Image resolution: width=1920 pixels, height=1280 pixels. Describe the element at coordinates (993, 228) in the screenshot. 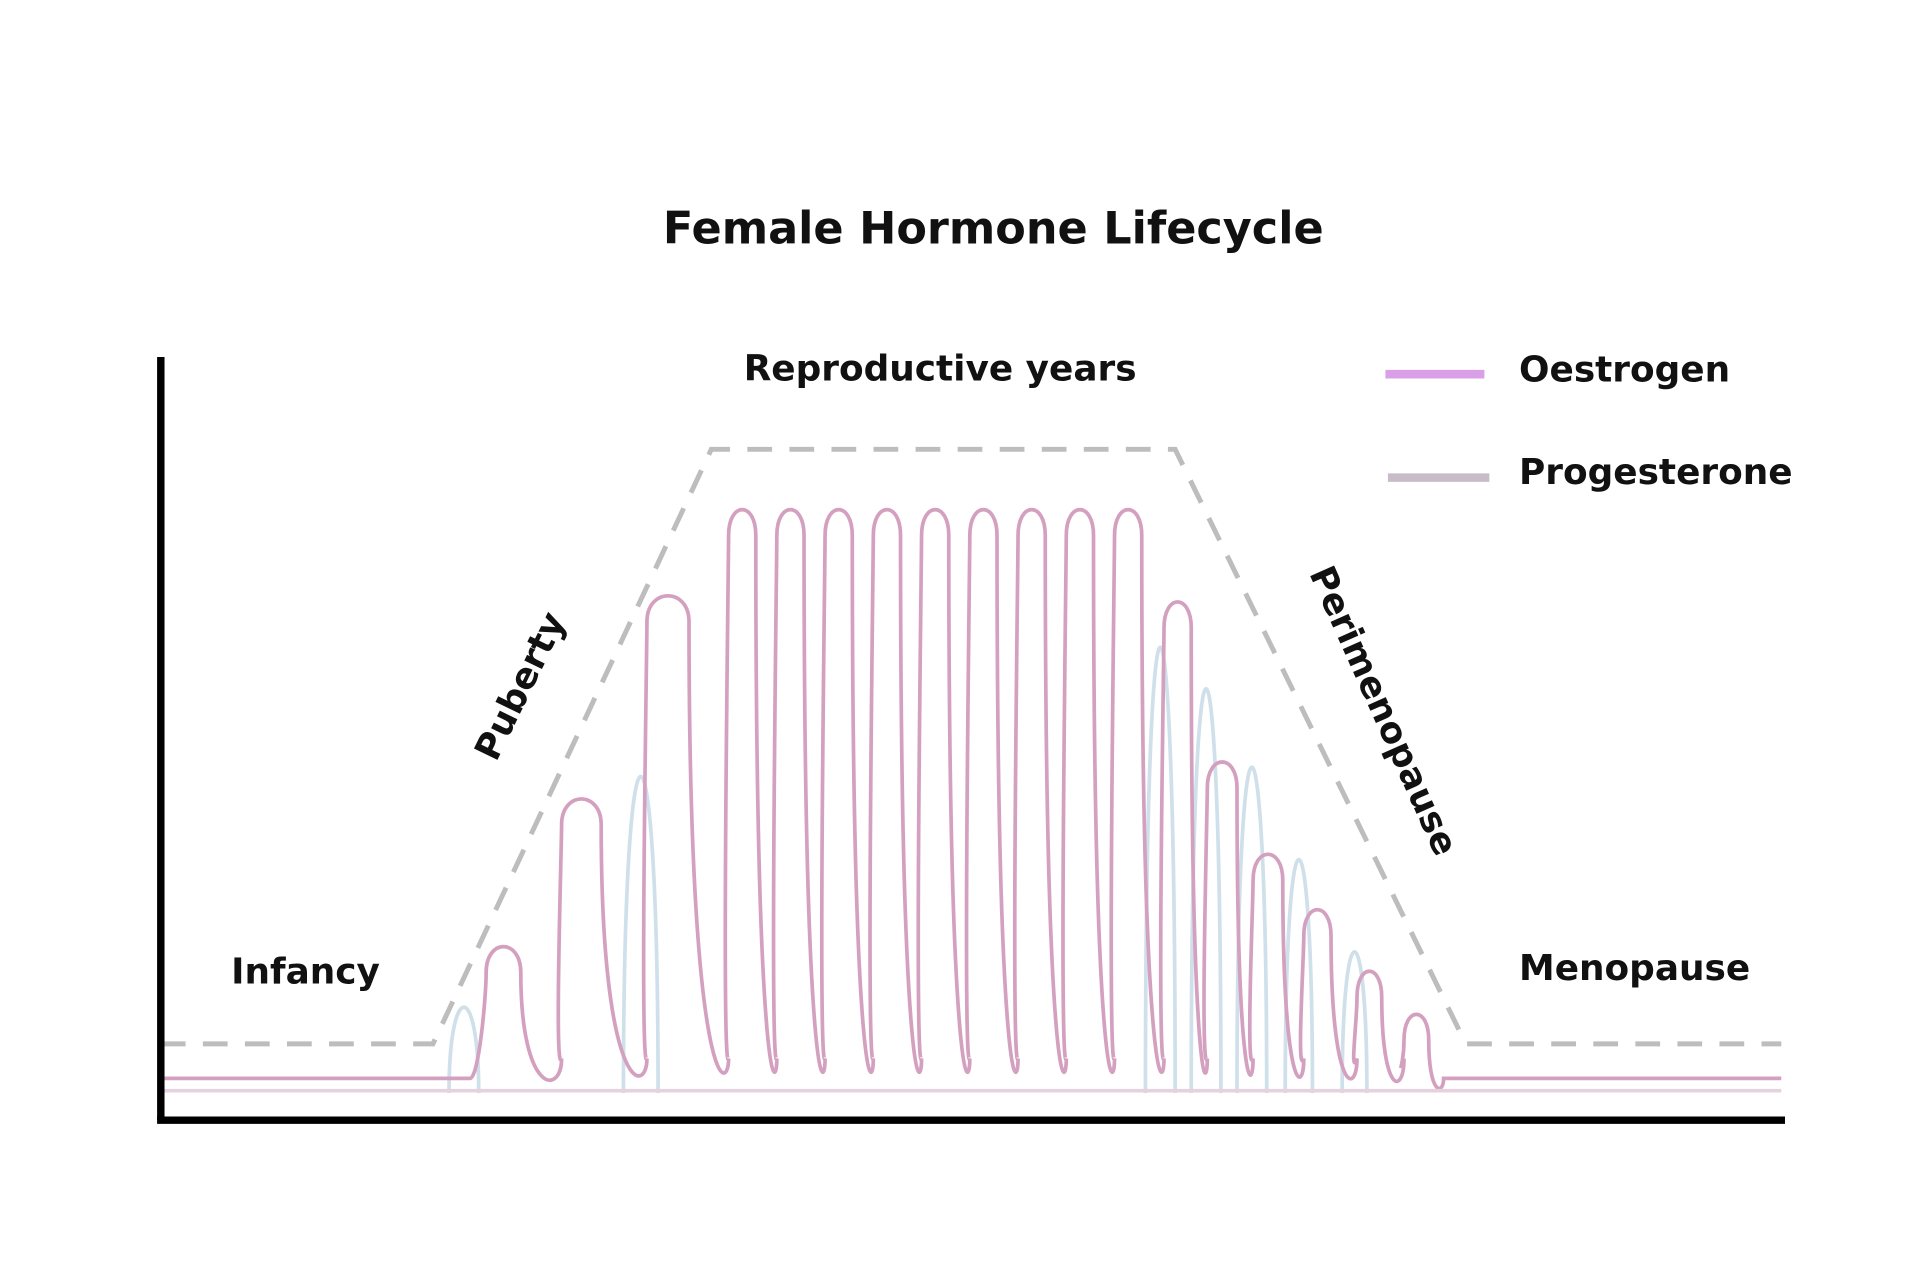

I see `title: Female Hormone Lifecycle` at that location.